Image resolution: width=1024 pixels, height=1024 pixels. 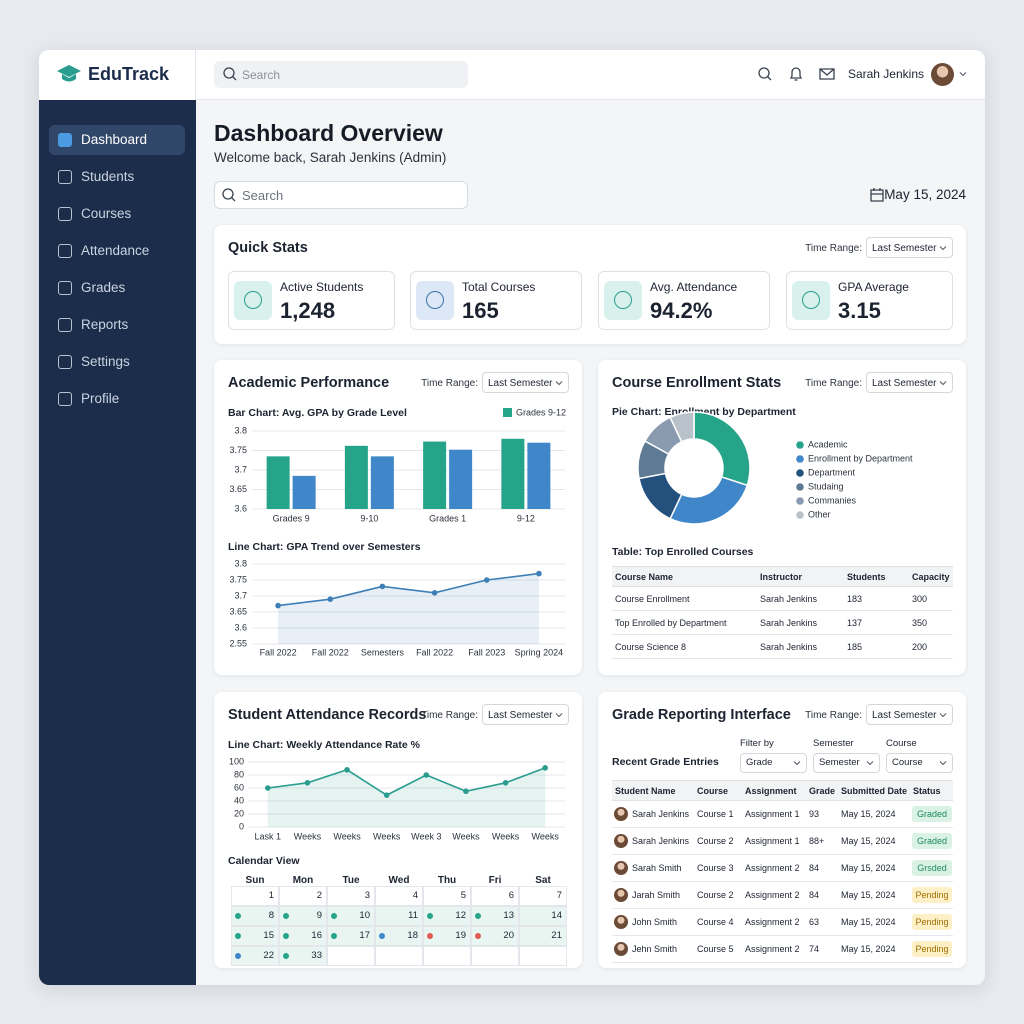 What do you see at coordinates (463, 895) in the screenshot?
I see `calendar-day: 5` at bounding box center [463, 895].